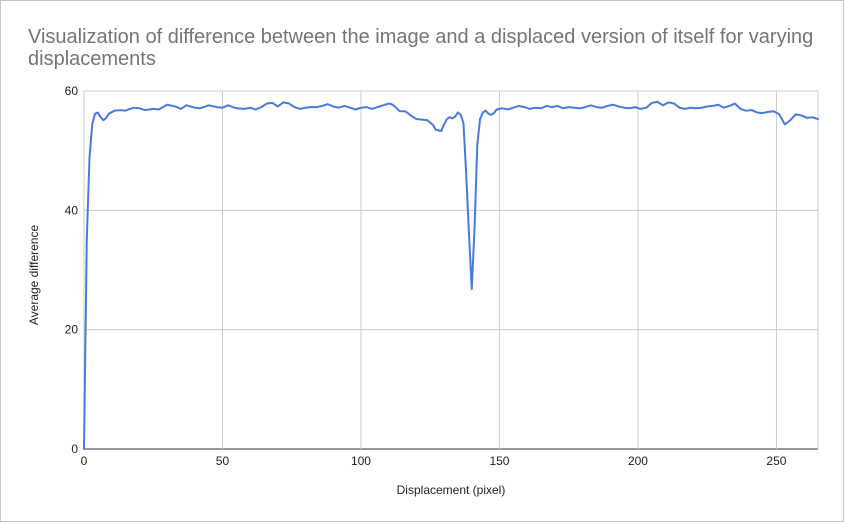 This screenshot has height=522, width=844. I want to click on y-tick-labels: 0 20 40 60, so click(72, 270).